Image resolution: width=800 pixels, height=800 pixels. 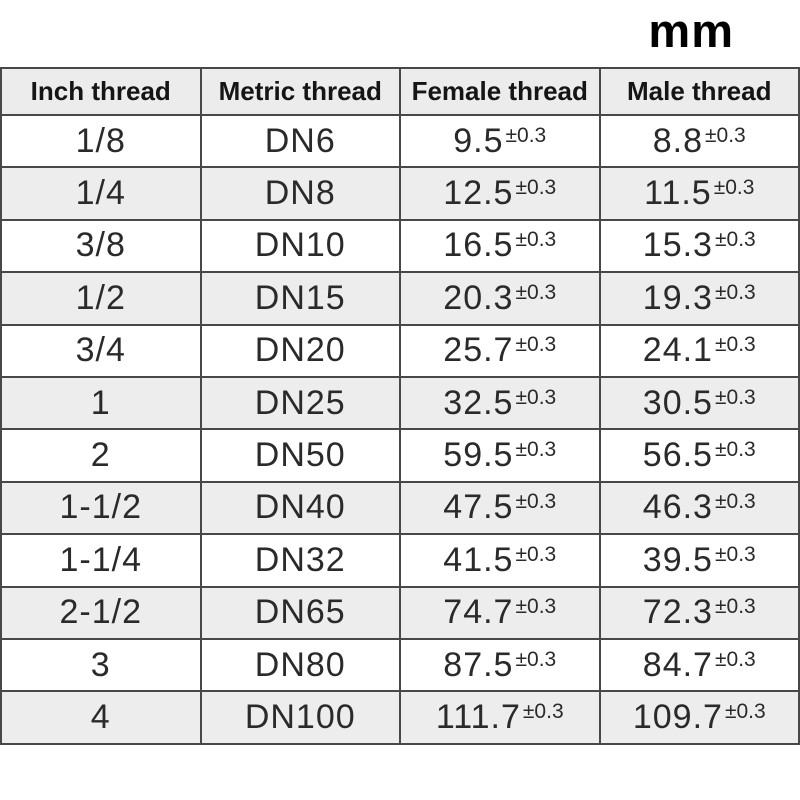 I want to click on table-row: 1/2 DN15 20.3±0.3 19.3±0.3, so click(x=400, y=298).